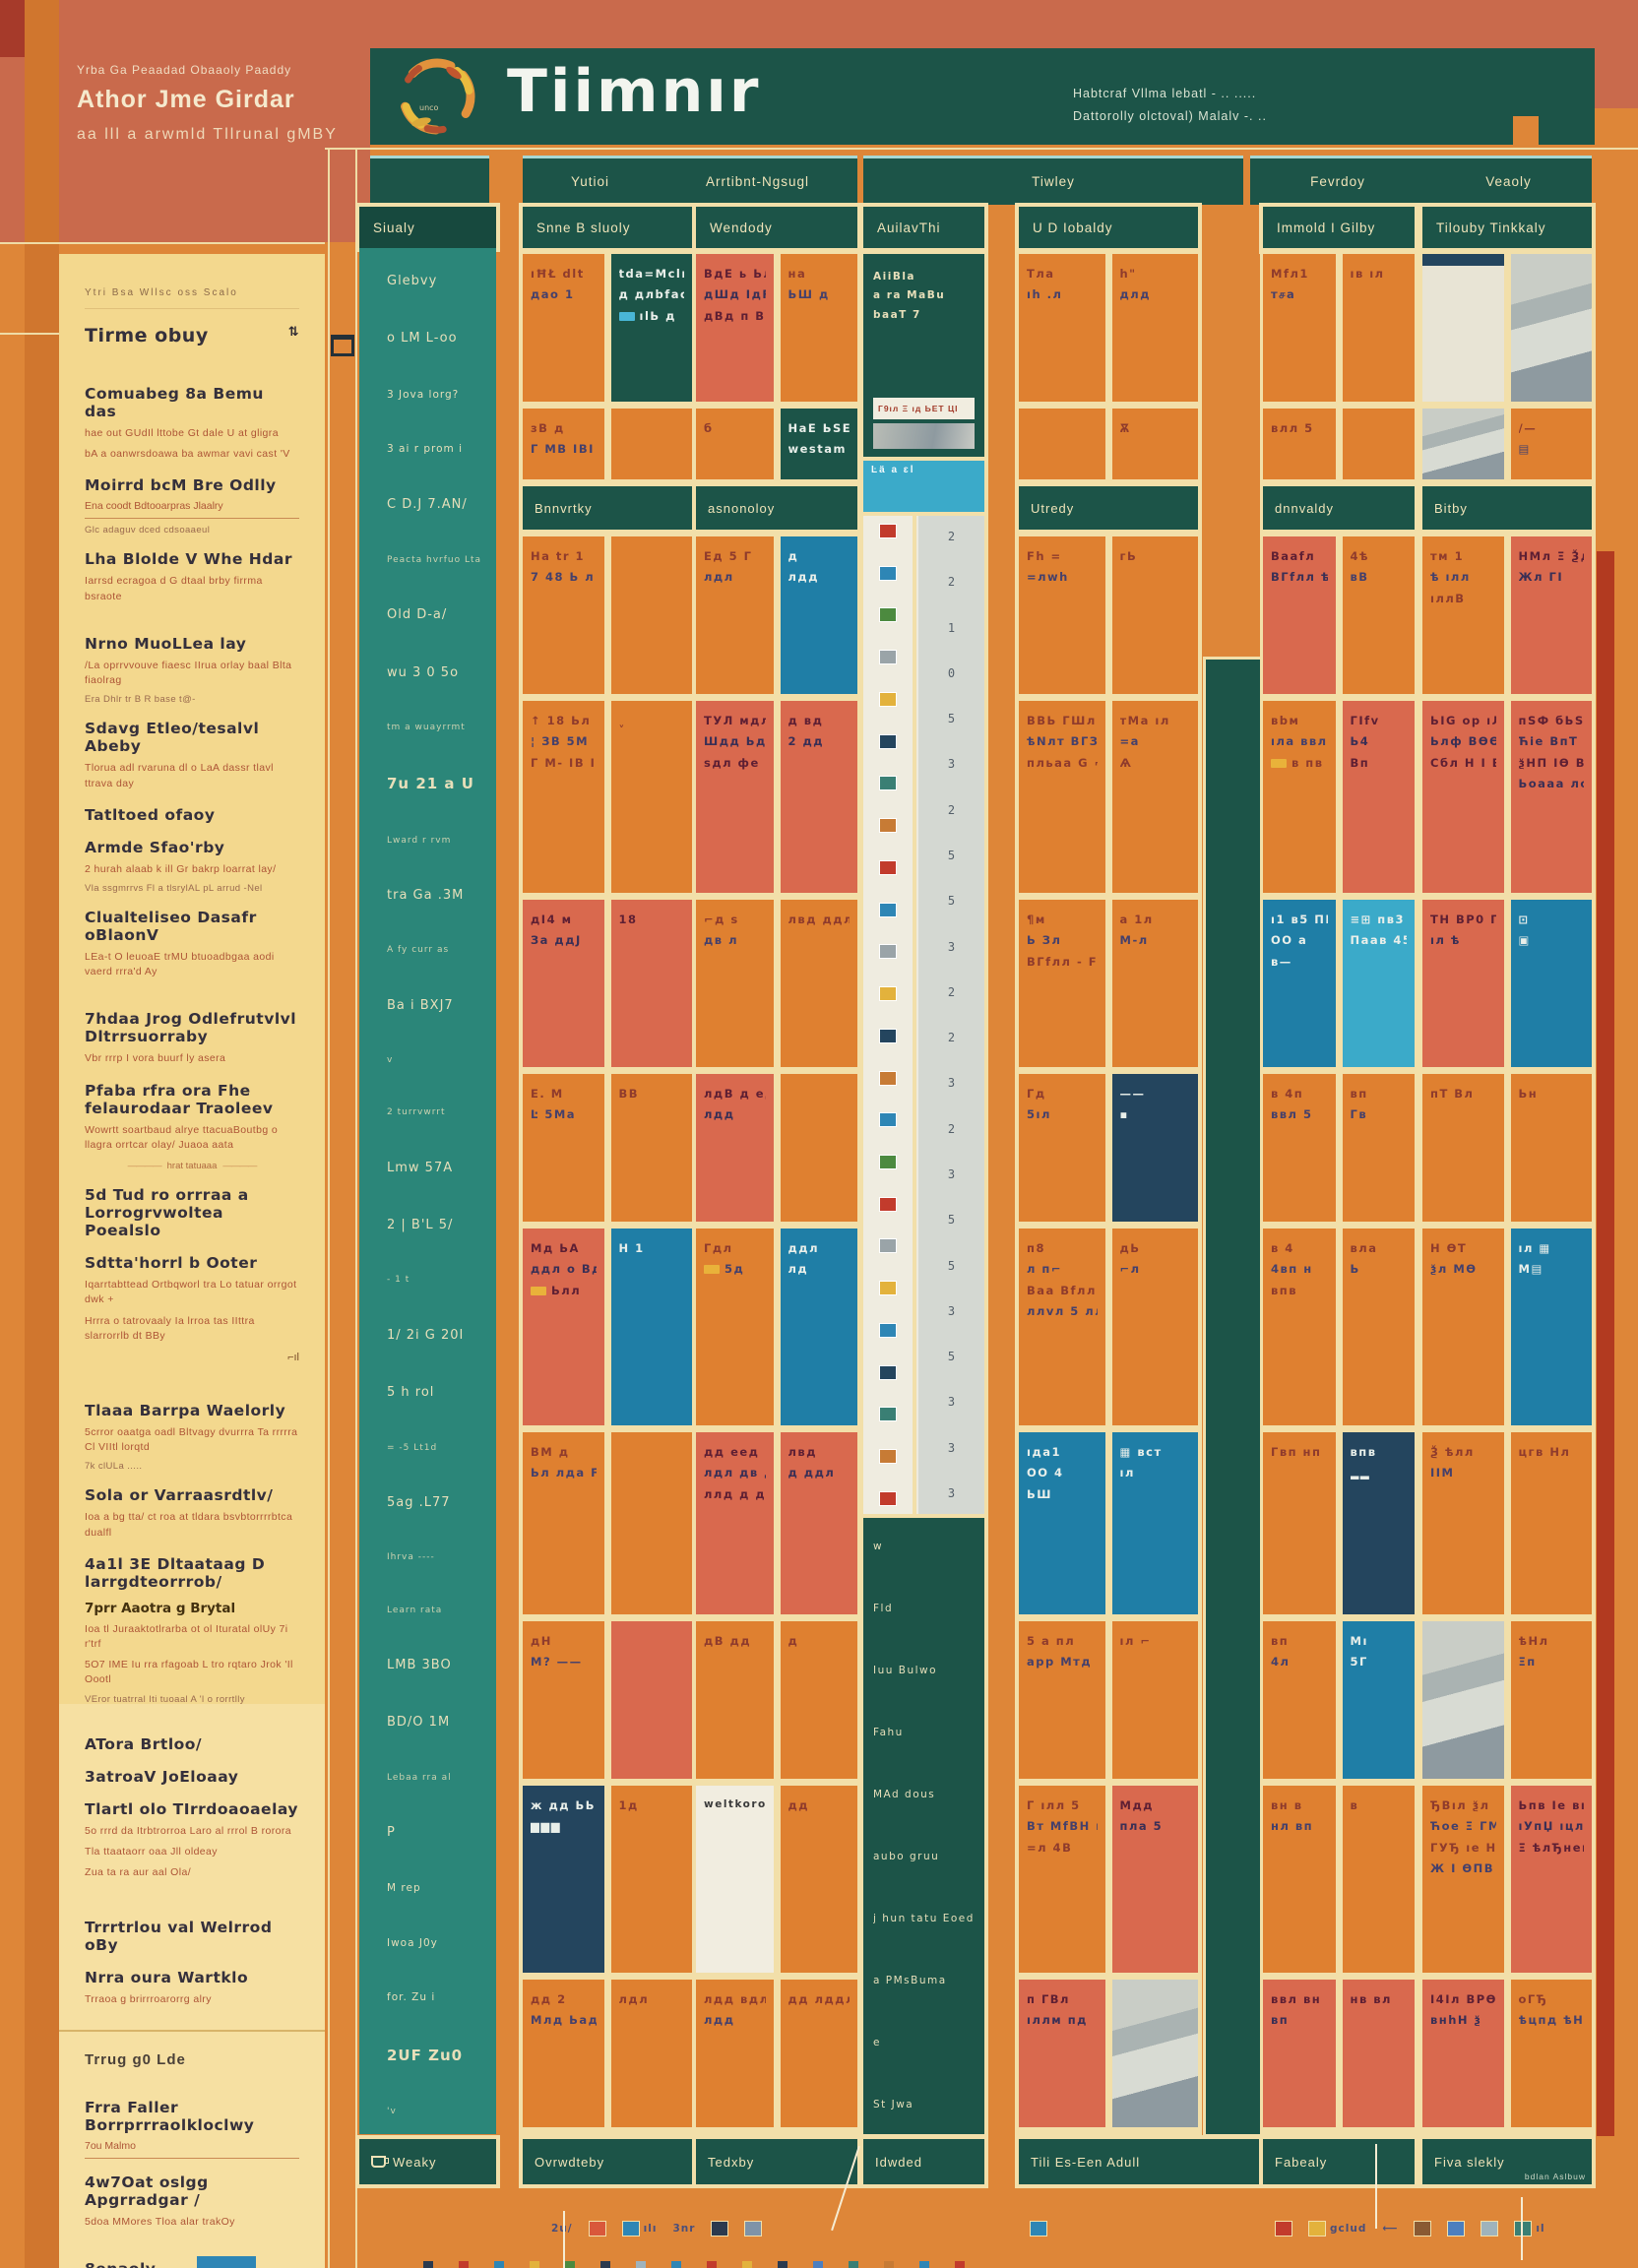  Describe the element at coordinates (1048, 1999) in the screenshot. I see `cell-text-line: п ГВл` at that location.